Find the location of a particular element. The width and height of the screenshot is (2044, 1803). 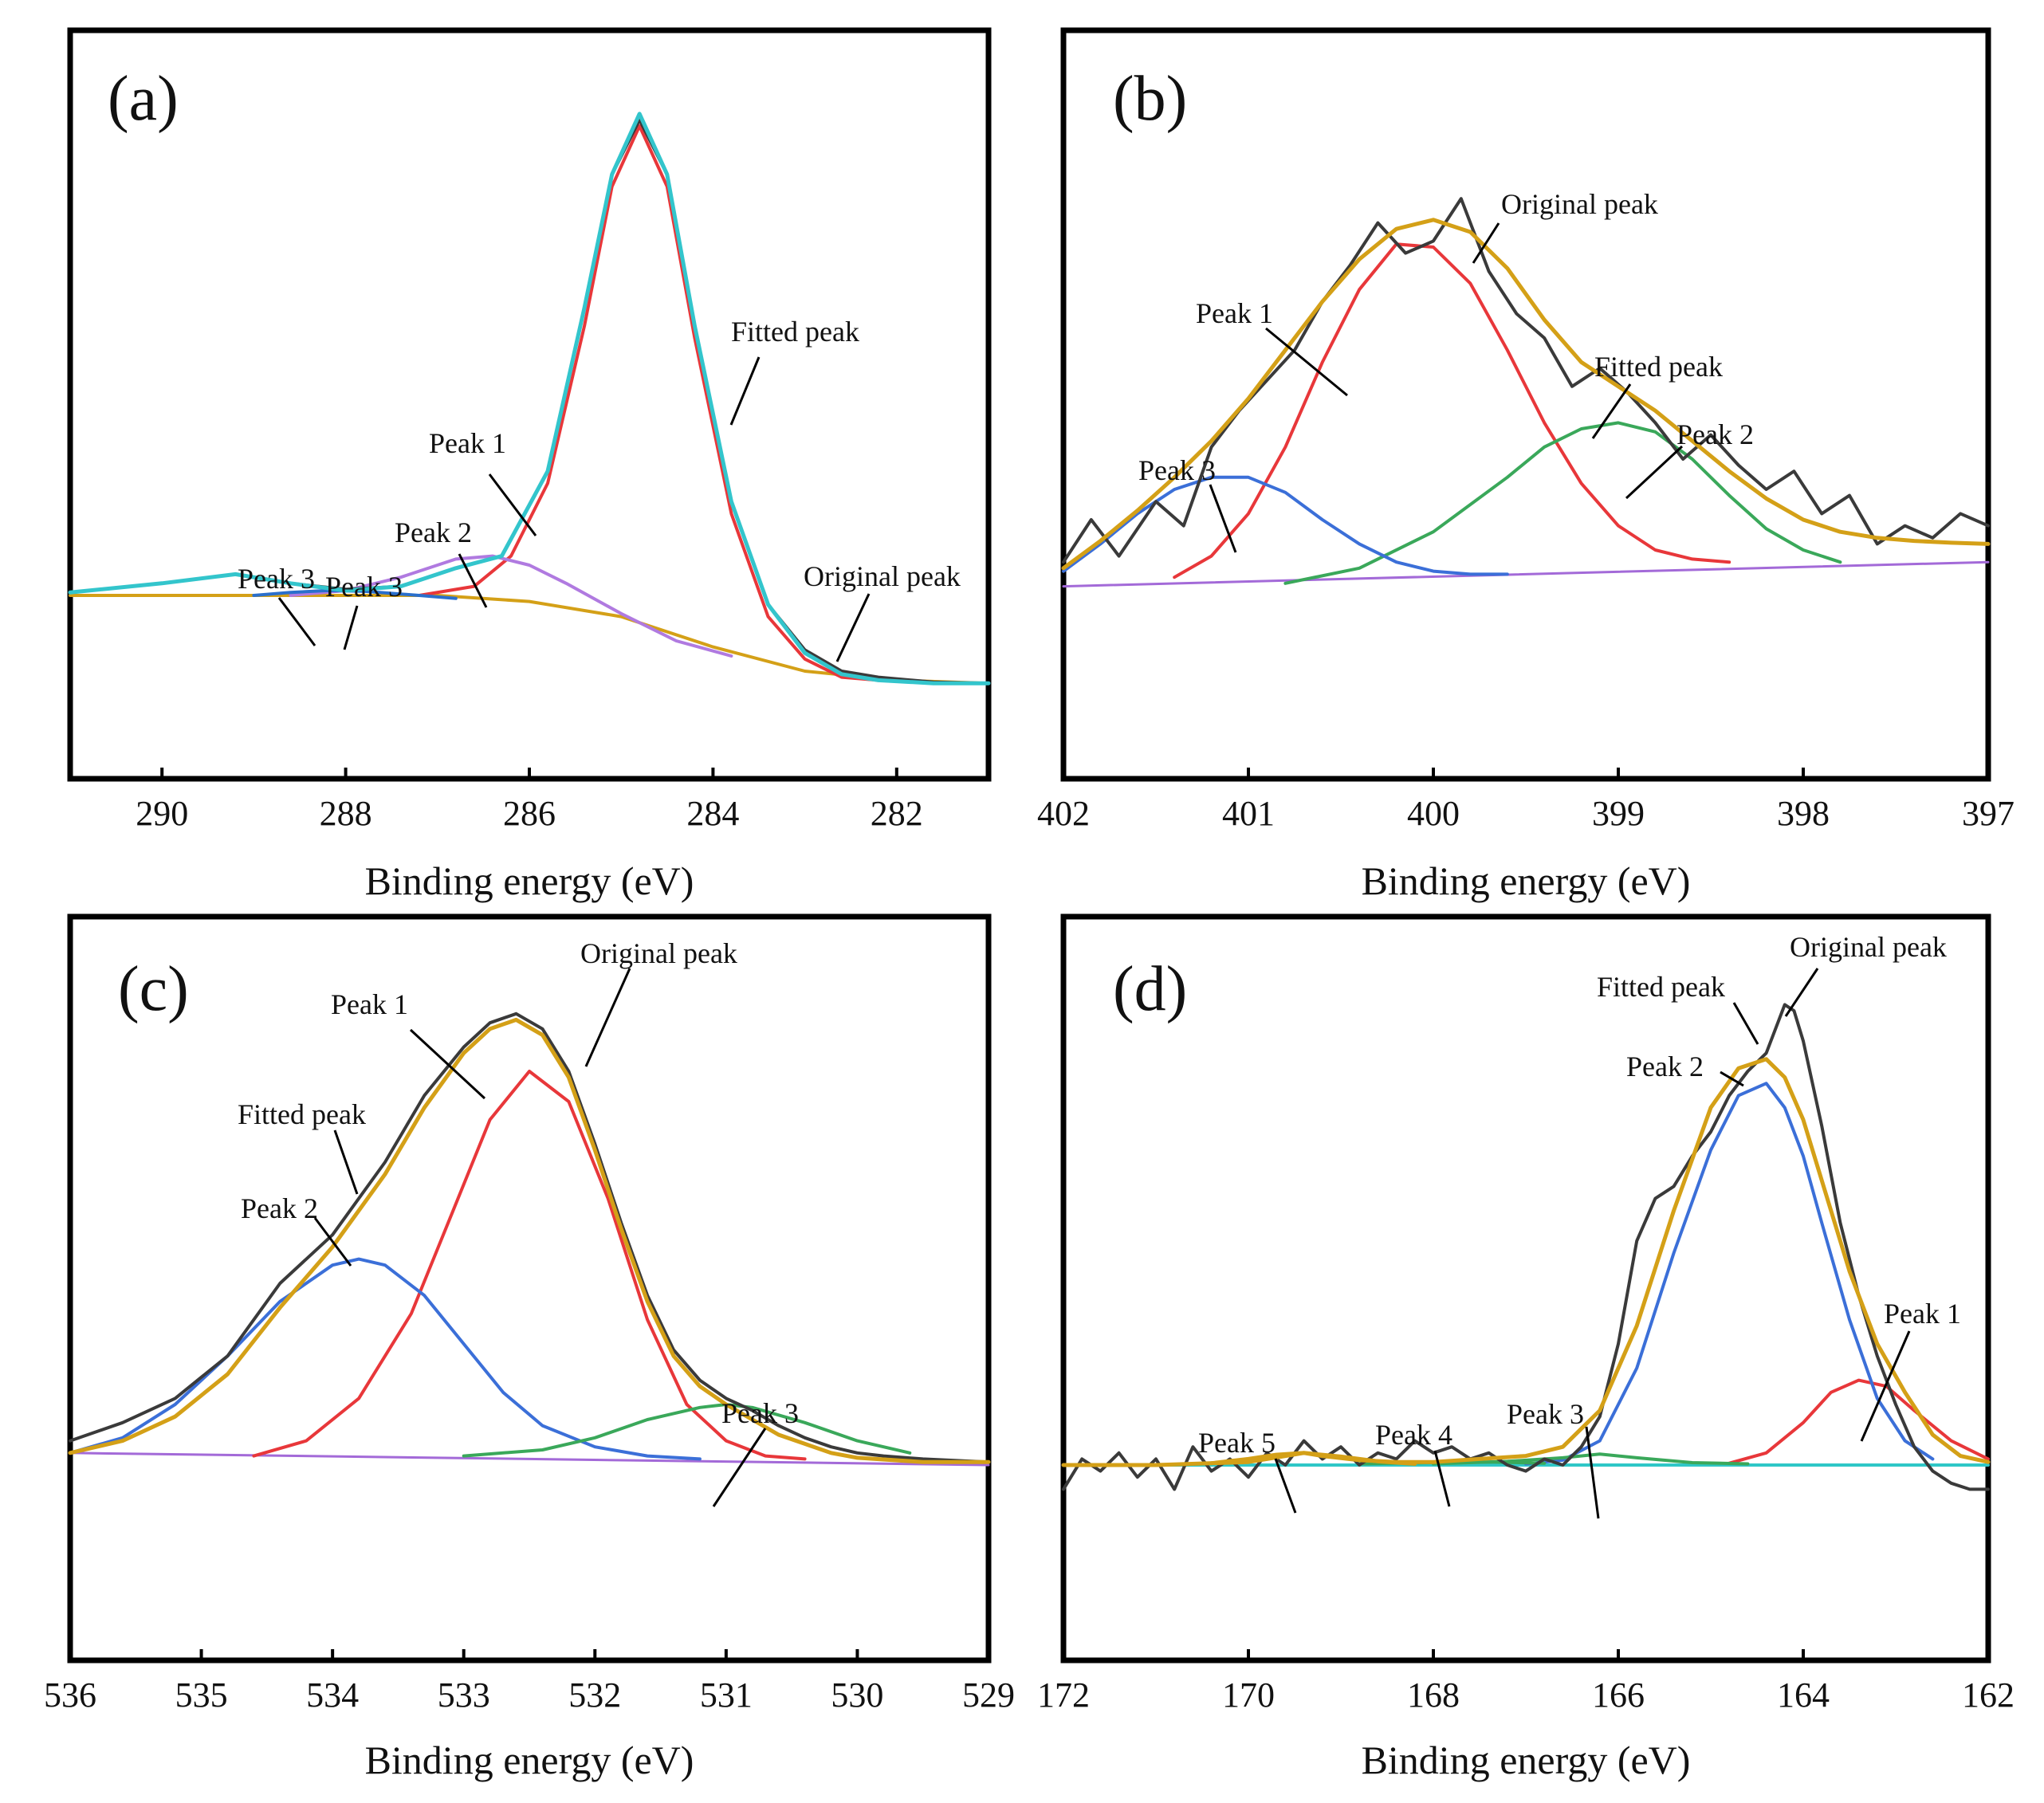

panel-d-ticks: 172 170 168 166 164 162 is located at coordinates (1526, 1682).